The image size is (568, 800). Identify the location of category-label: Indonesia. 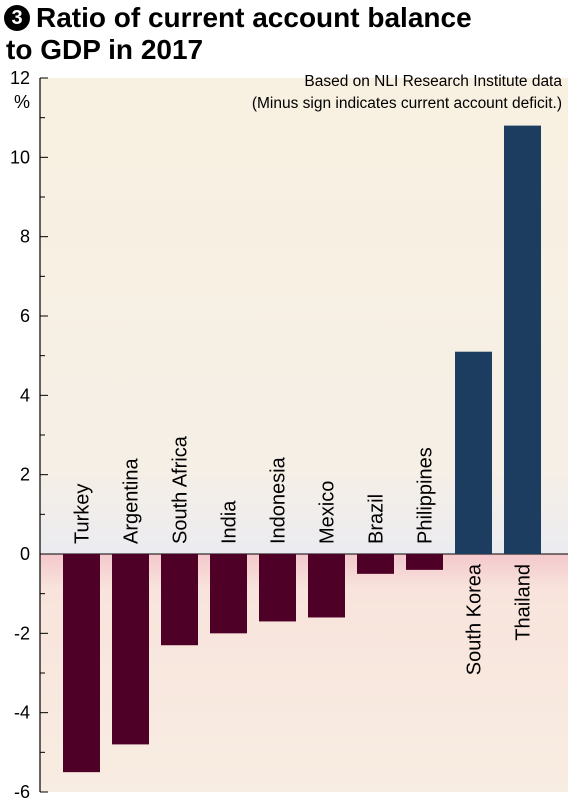
(279, 500).